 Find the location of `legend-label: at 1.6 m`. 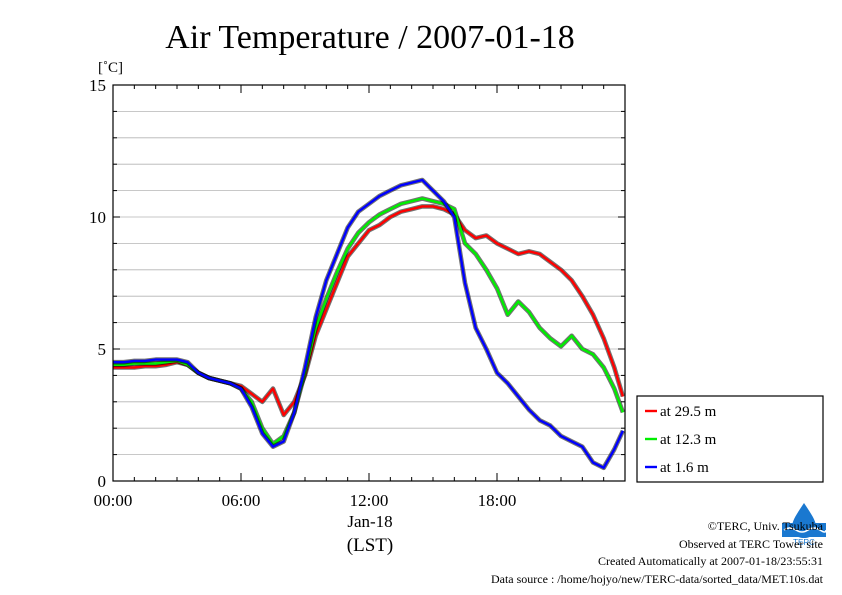

legend-label: at 1.6 m is located at coordinates (684, 468).